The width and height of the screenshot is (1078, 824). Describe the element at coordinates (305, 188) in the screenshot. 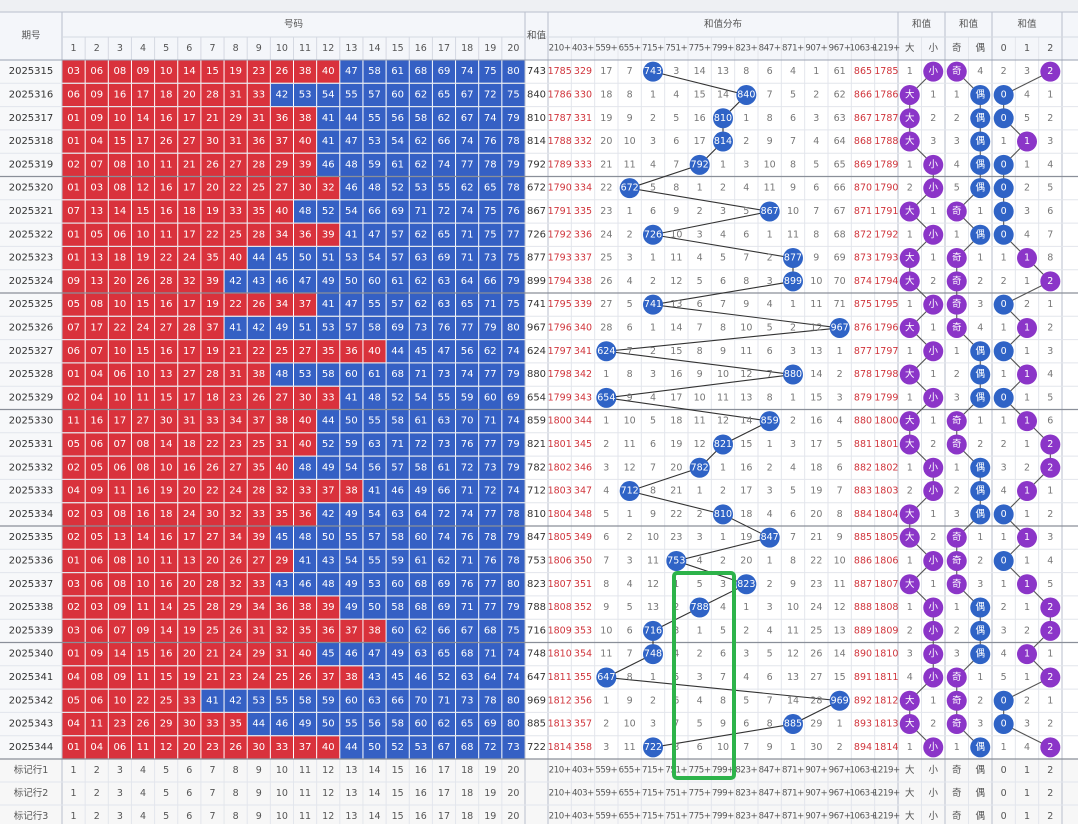

I see `drawn-number: 30` at that location.